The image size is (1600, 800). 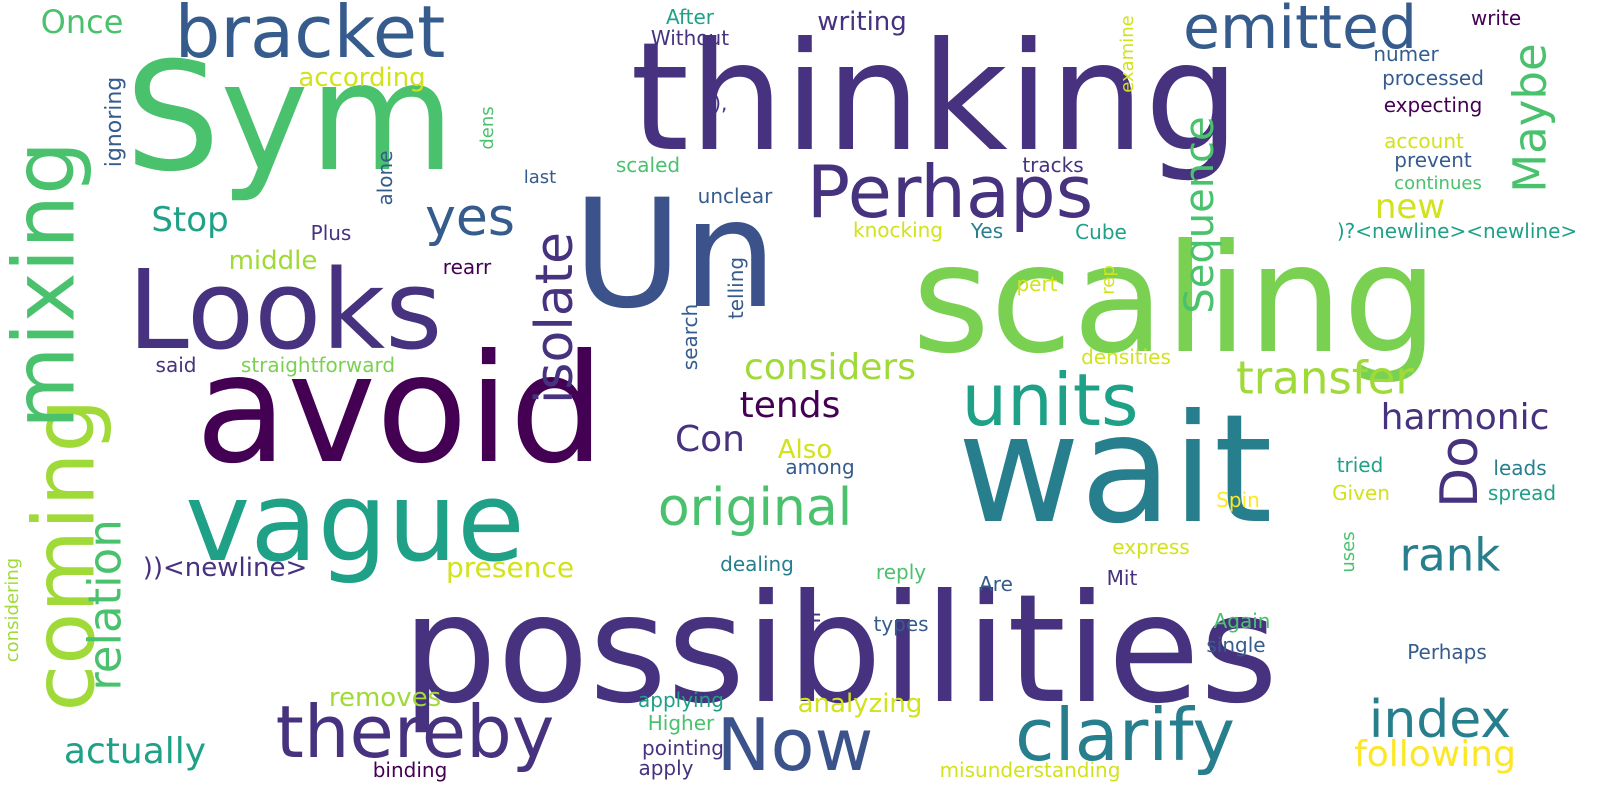 I want to click on word-symbol-49: ?),, so click(x=715, y=103).